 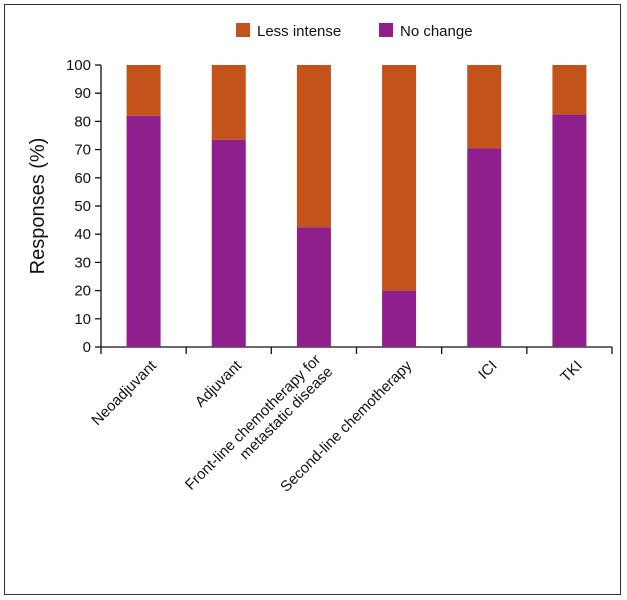 I want to click on legend: Less intense No change, so click(x=354, y=31).